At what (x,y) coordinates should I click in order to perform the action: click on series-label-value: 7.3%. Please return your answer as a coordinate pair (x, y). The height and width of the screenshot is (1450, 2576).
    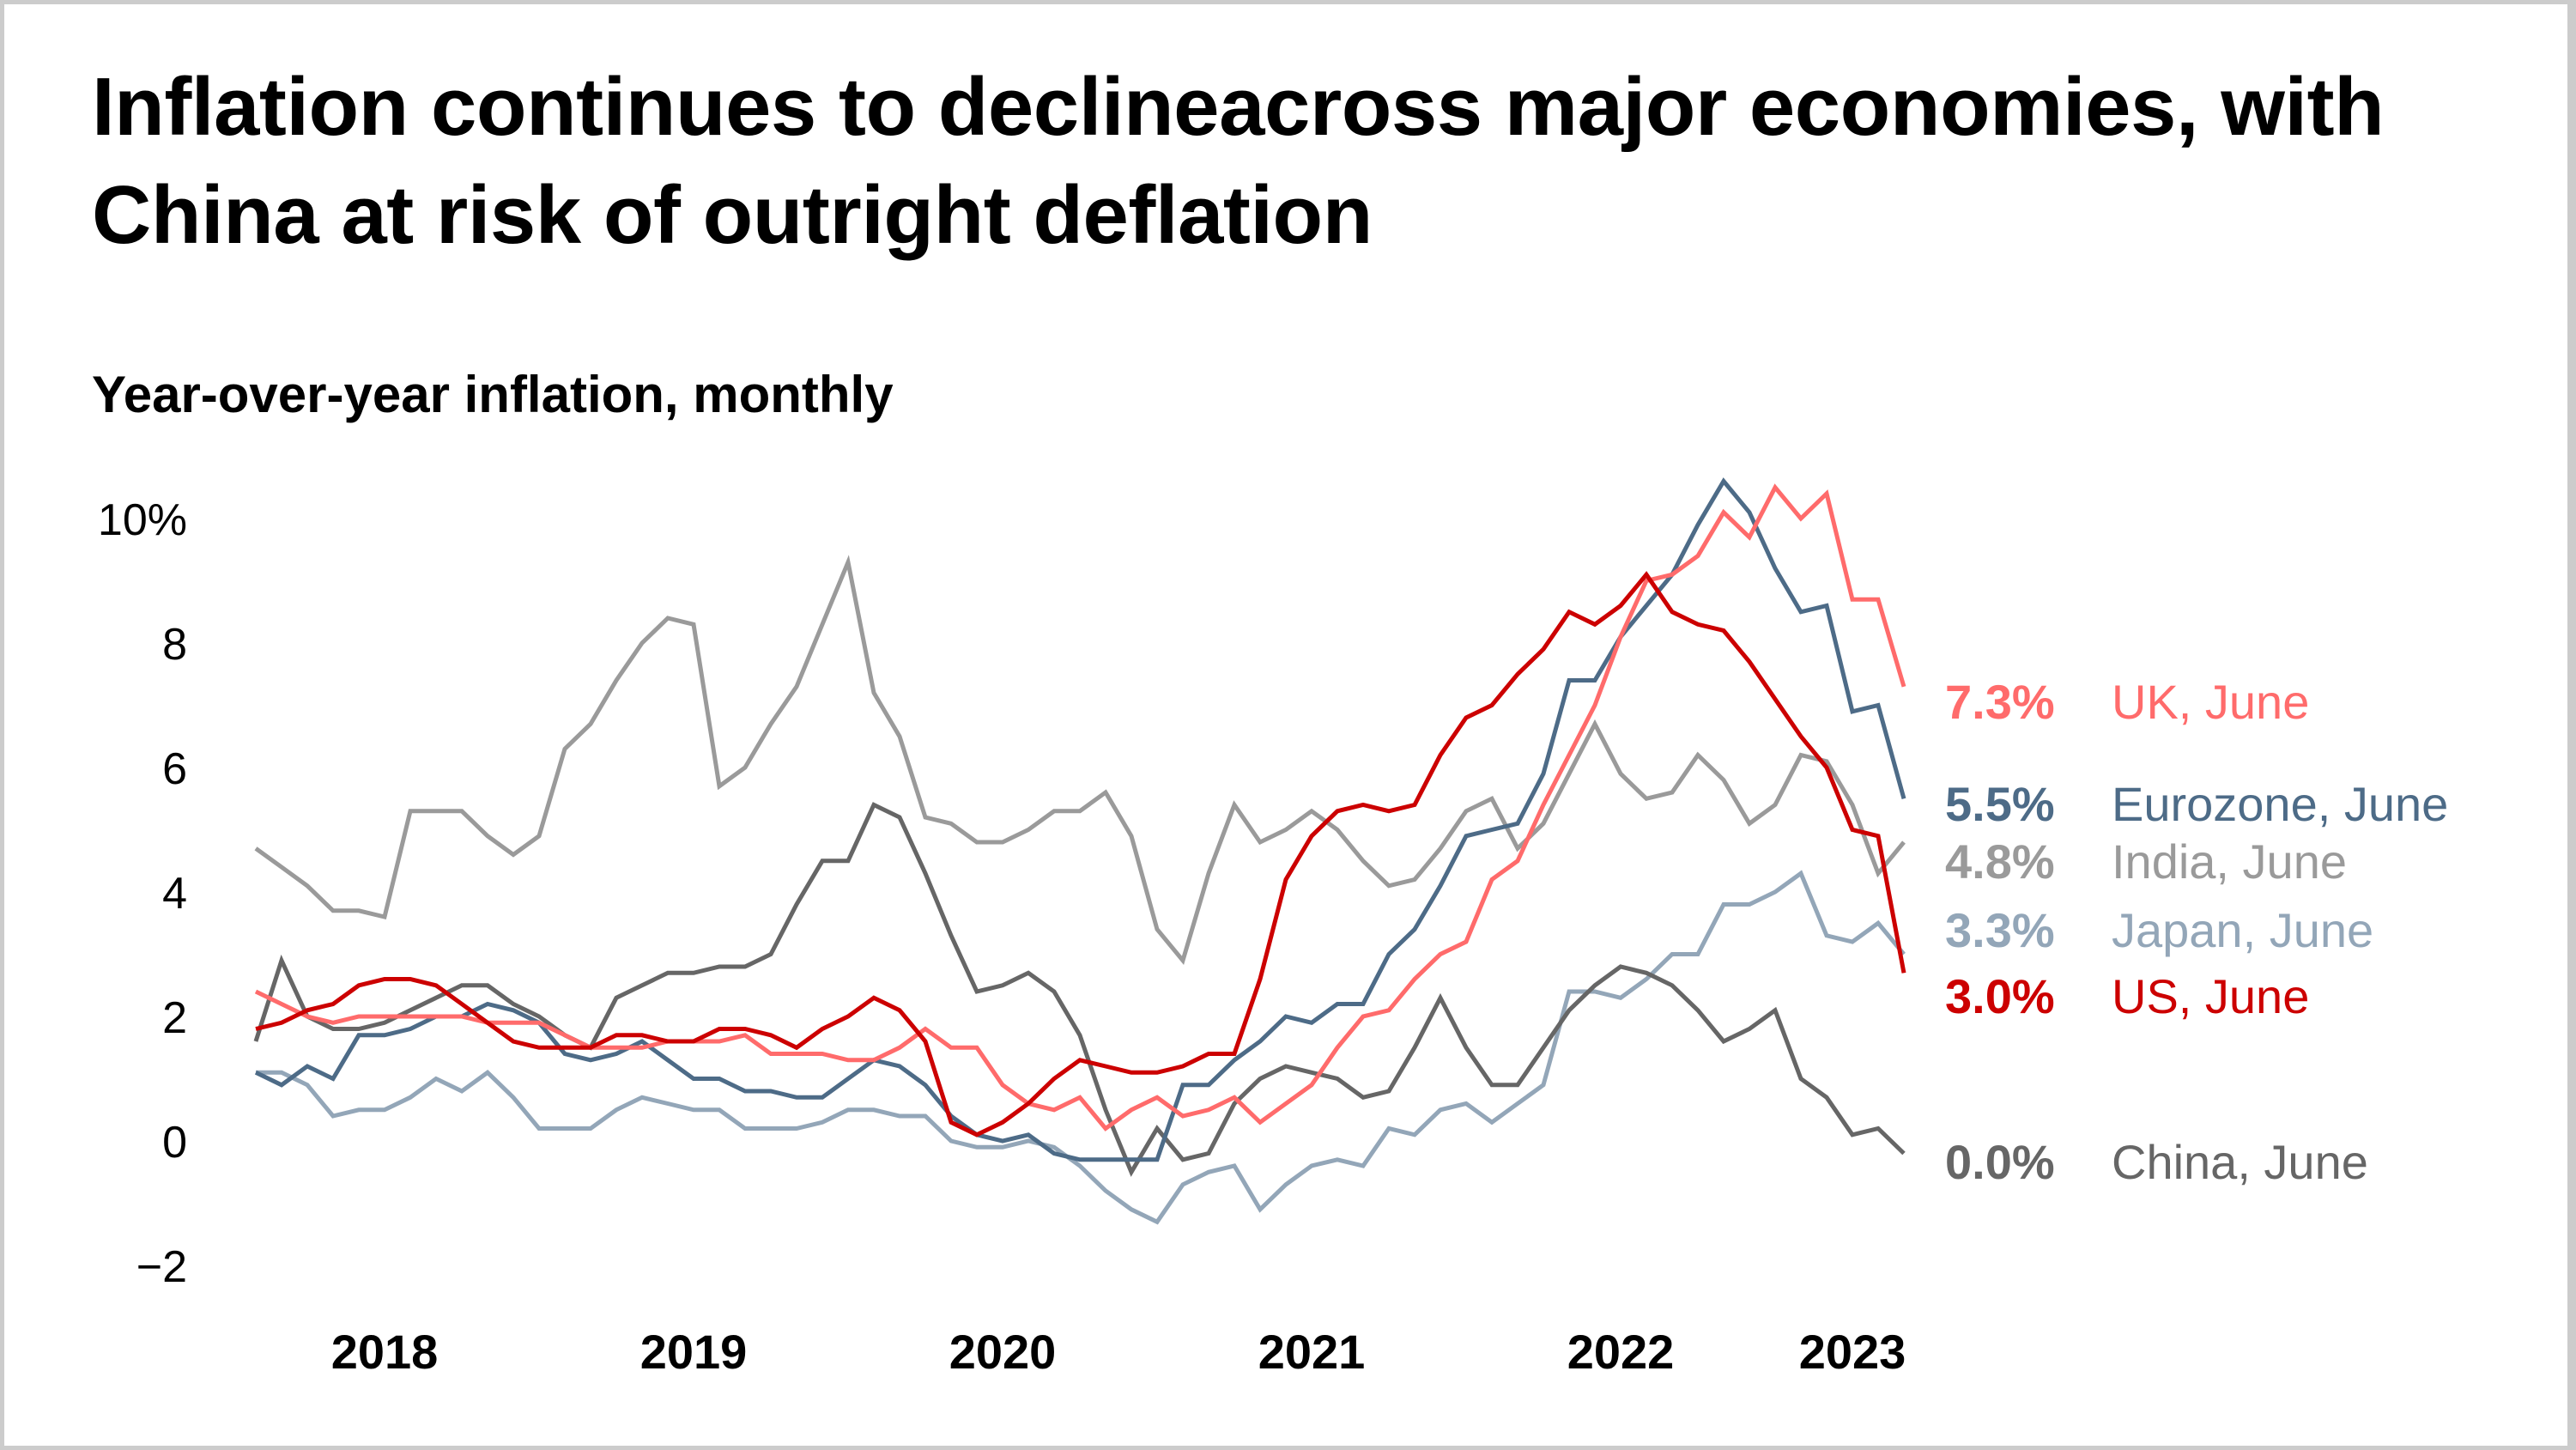
    Looking at the image, I should click on (2000, 702).